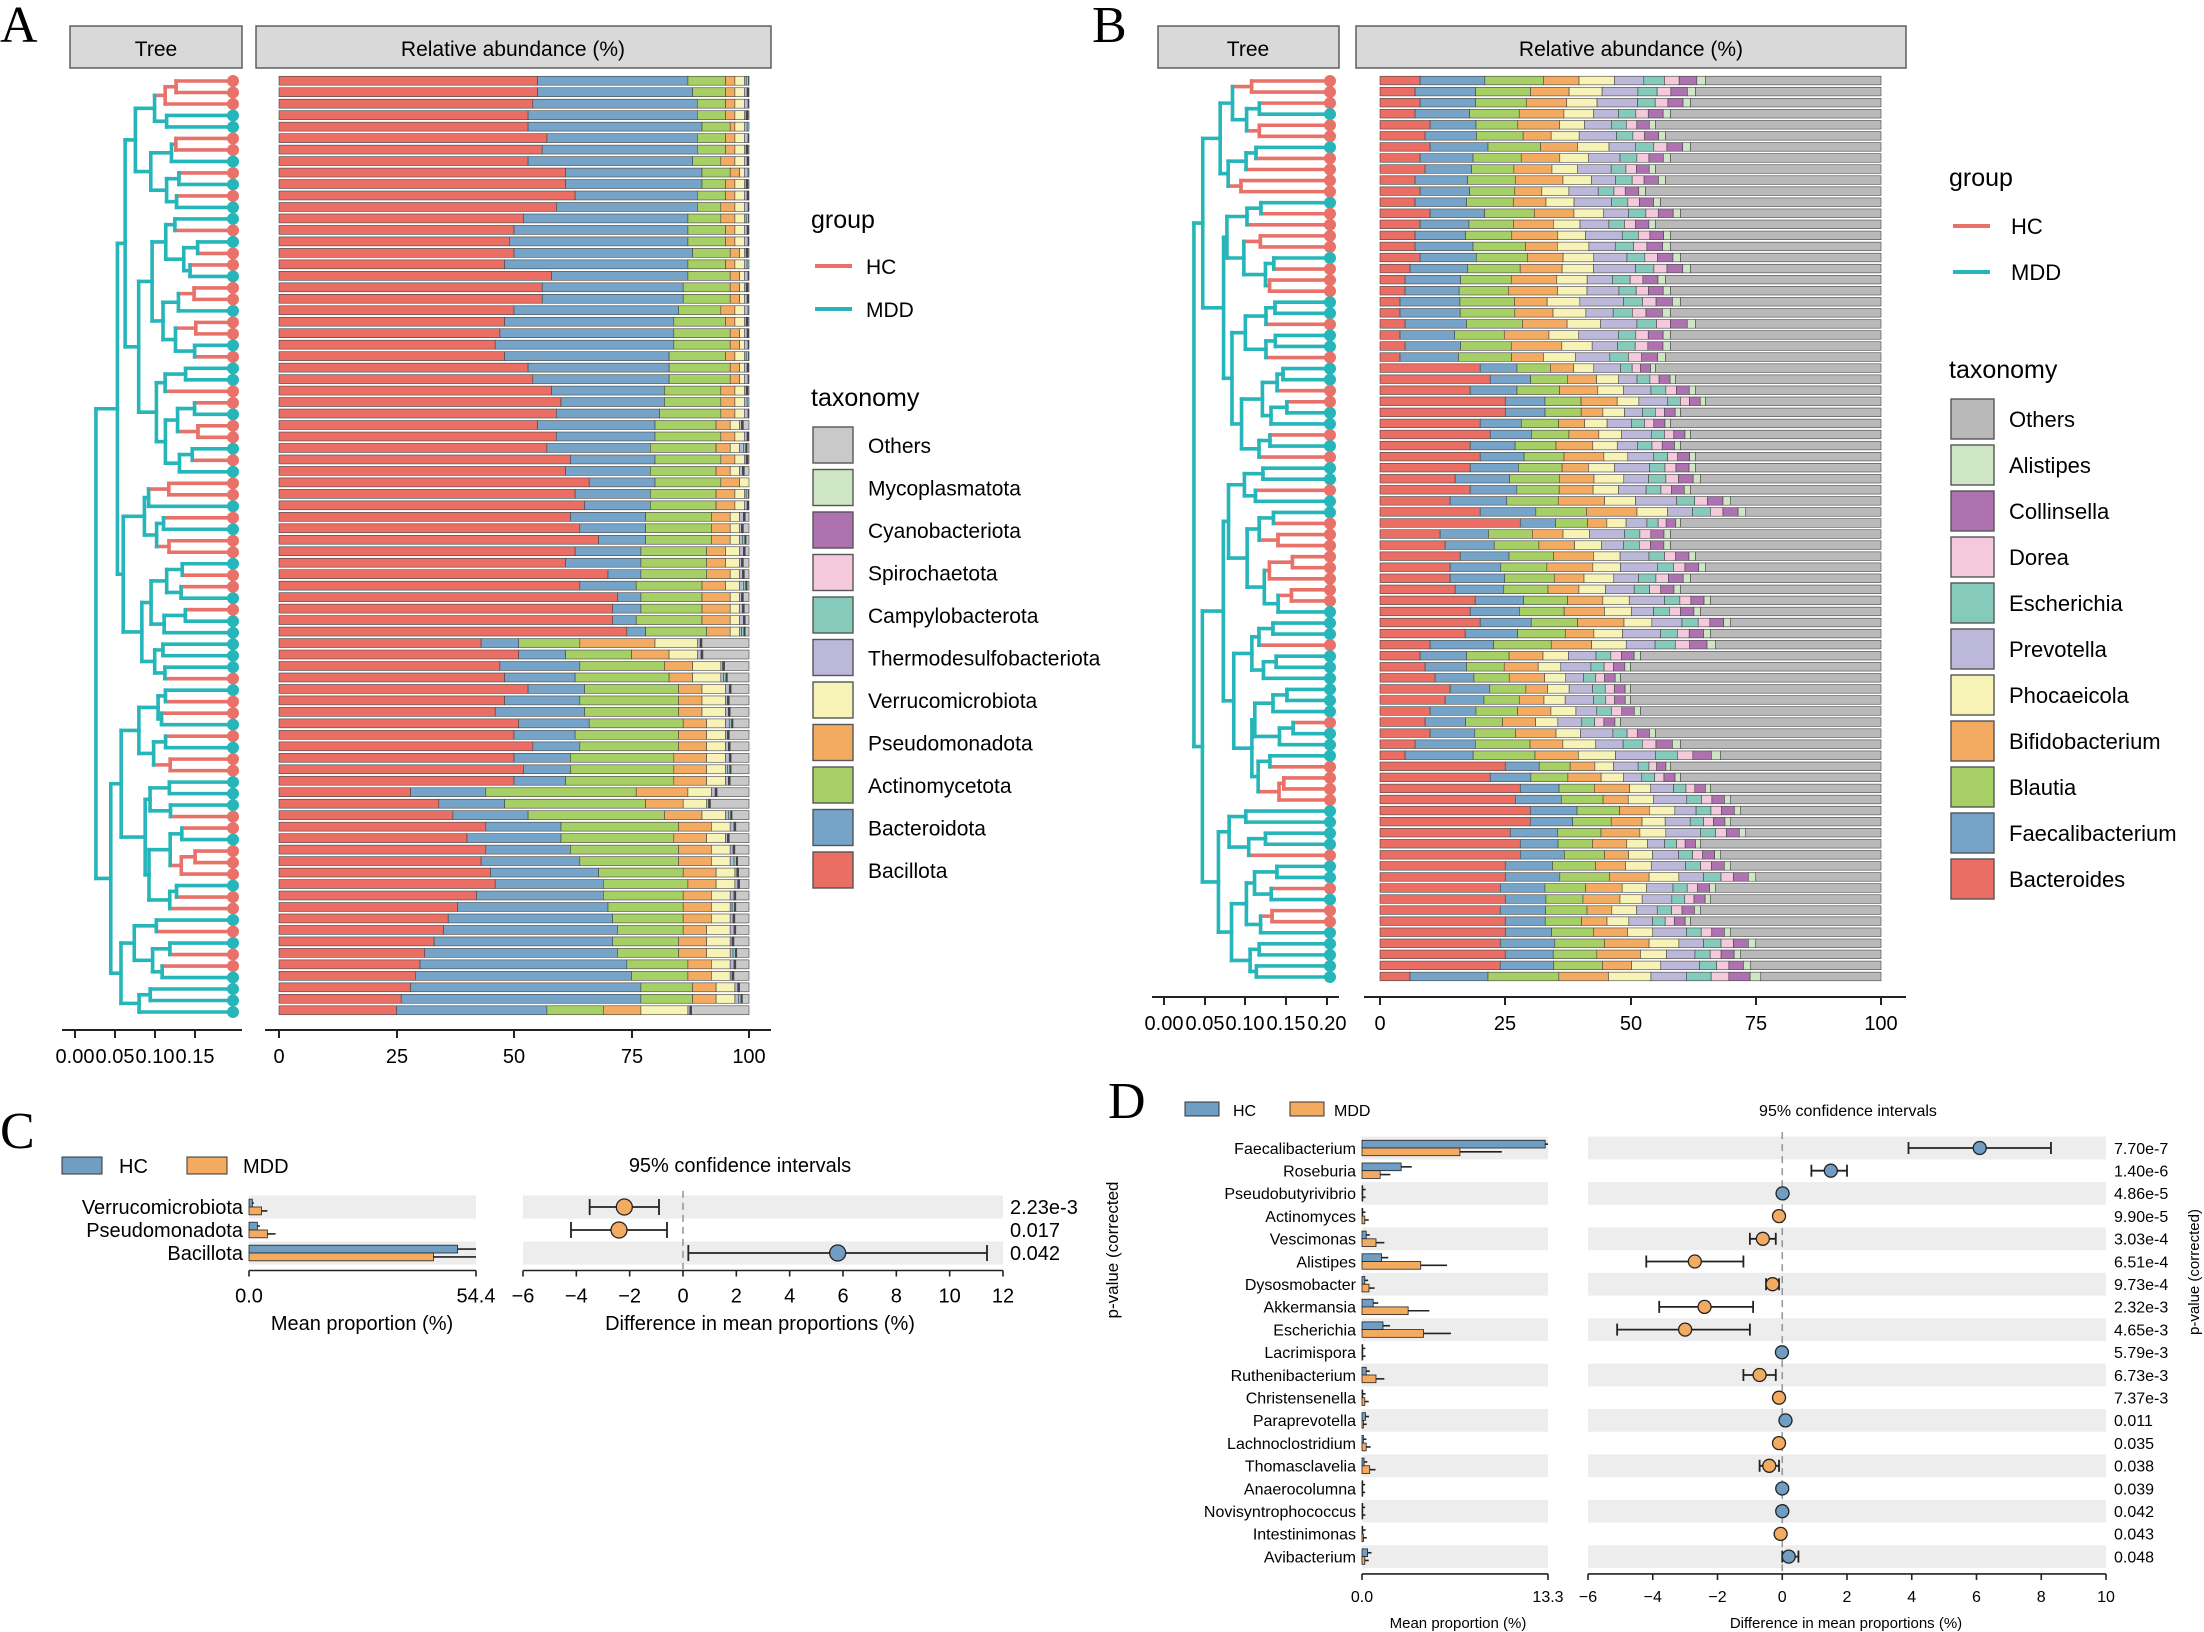 The image size is (2204, 1632). Describe the element at coordinates (1976, 1597) in the screenshot. I see `diff-x-tick-label: 6` at that location.